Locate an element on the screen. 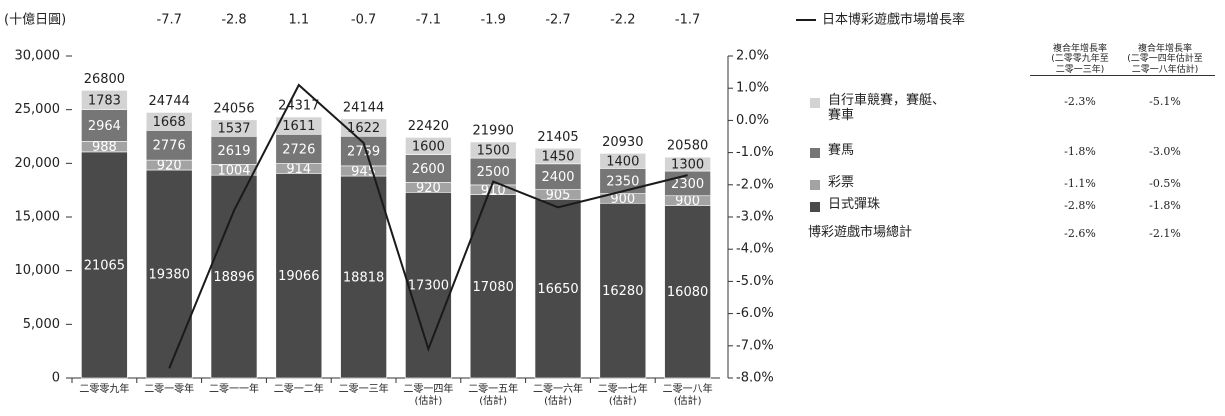 This screenshot has width=1225, height=416. data-label: 910 is located at coordinates (493, 190).